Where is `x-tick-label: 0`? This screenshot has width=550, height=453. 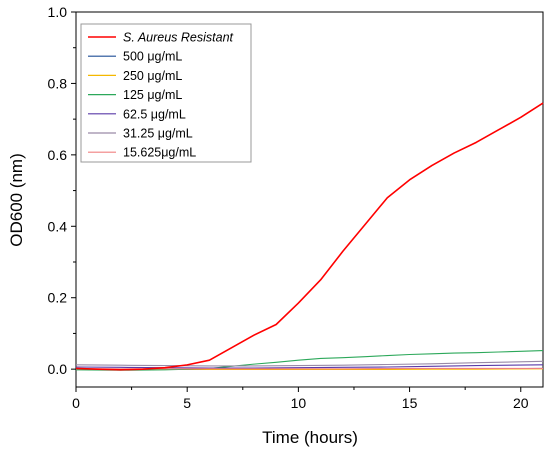 x-tick-label: 0 is located at coordinates (76, 403).